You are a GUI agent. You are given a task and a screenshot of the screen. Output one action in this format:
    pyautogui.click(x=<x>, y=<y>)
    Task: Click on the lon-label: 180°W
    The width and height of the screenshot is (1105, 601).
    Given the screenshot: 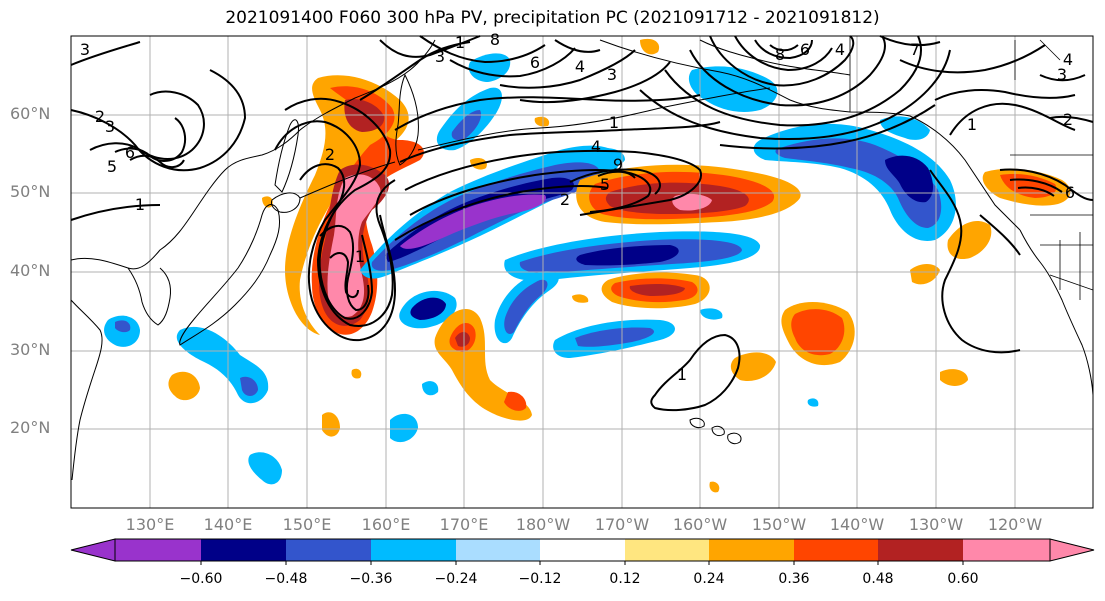 What is the action you would take?
    pyautogui.click(x=543, y=524)
    